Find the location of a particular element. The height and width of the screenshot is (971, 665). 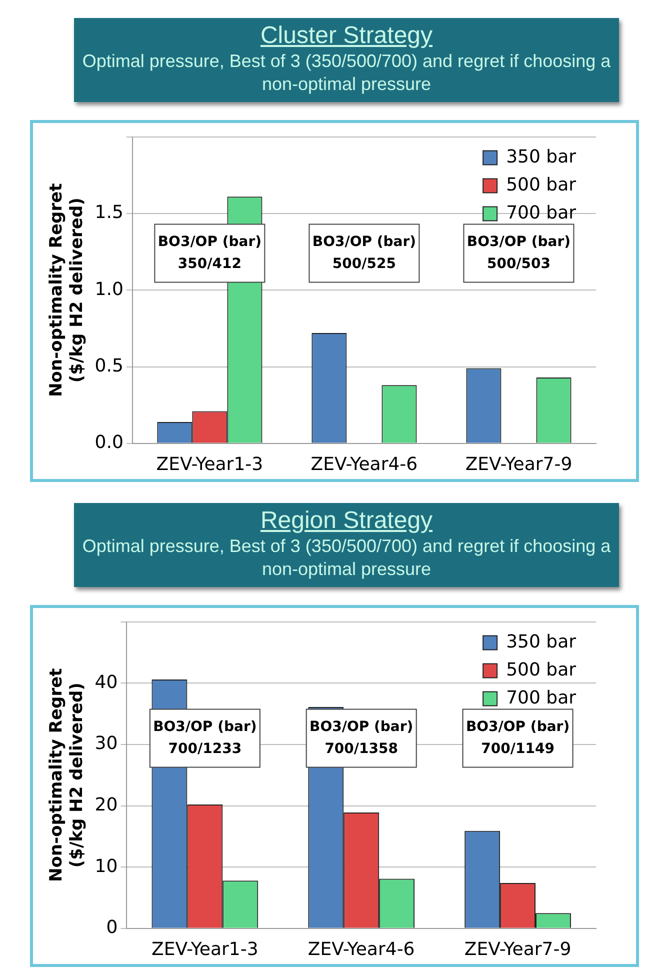

annotation: BO3/OP (bar) 500/503 is located at coordinates (518, 253).